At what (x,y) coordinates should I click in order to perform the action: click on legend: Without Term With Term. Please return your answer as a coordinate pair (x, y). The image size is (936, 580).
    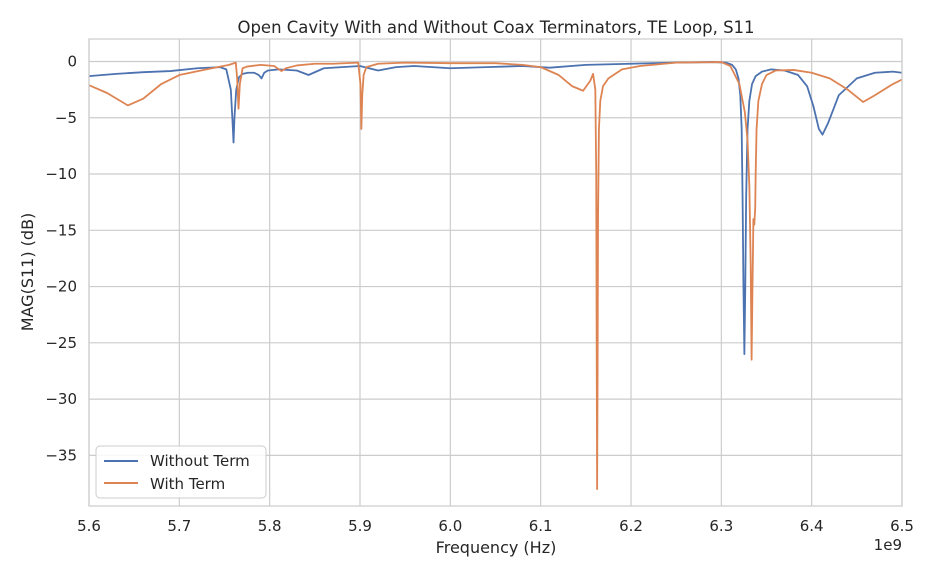
    Looking at the image, I should click on (181, 472).